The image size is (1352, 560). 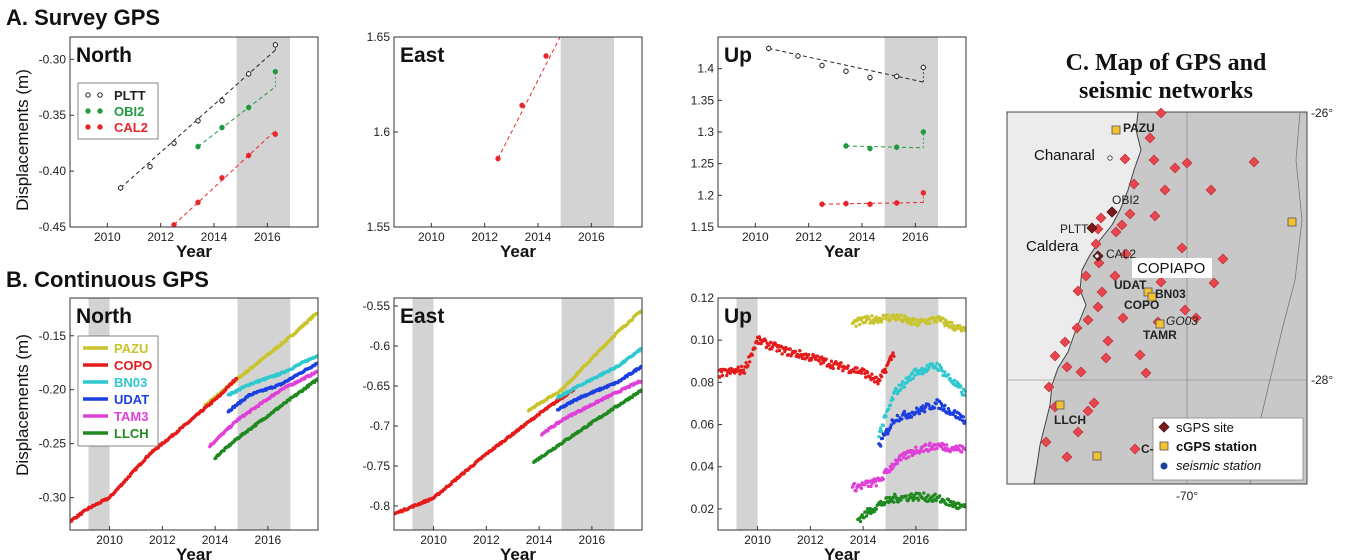 What do you see at coordinates (1164, 466) in the screenshot?
I see `legend-seismic-icon` at bounding box center [1164, 466].